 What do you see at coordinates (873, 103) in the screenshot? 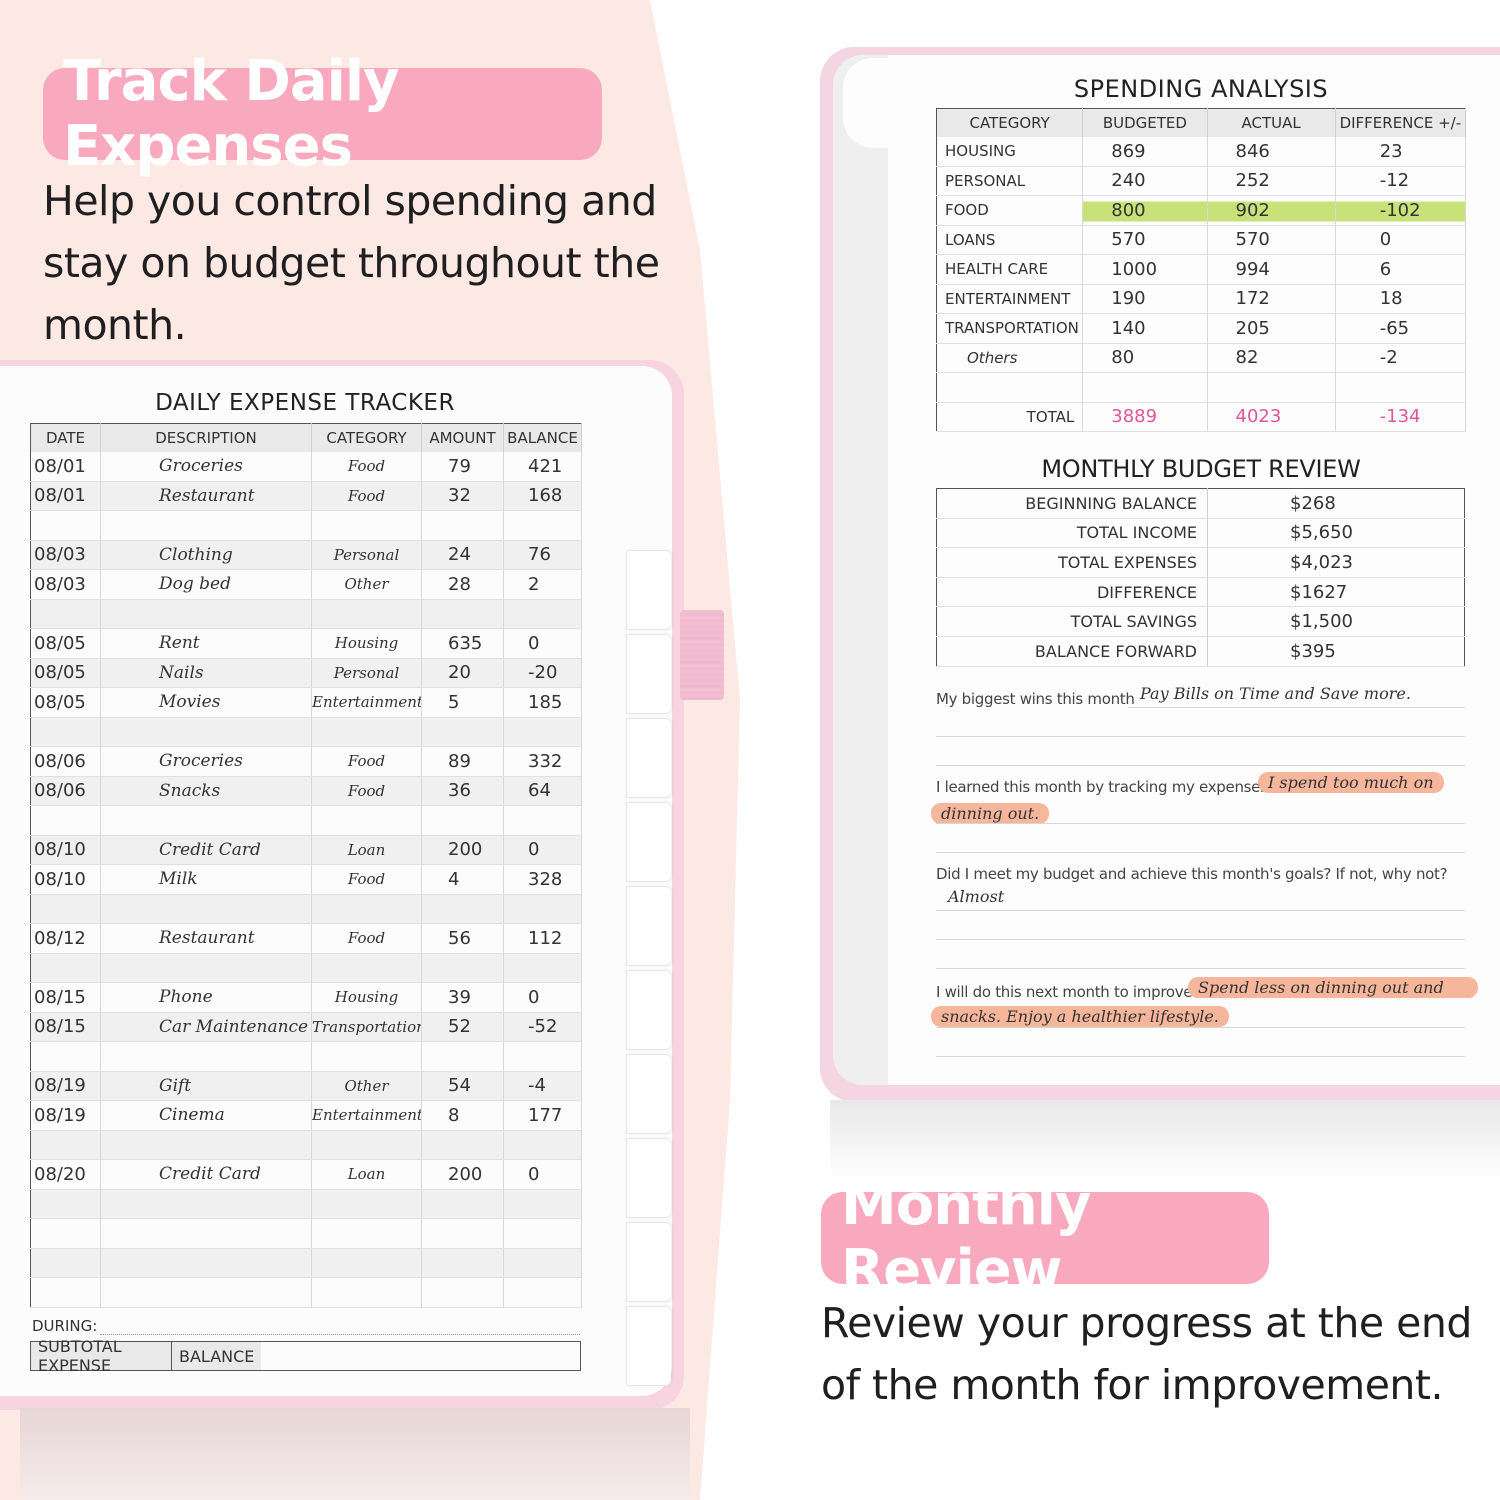
I see `page-corner` at bounding box center [873, 103].